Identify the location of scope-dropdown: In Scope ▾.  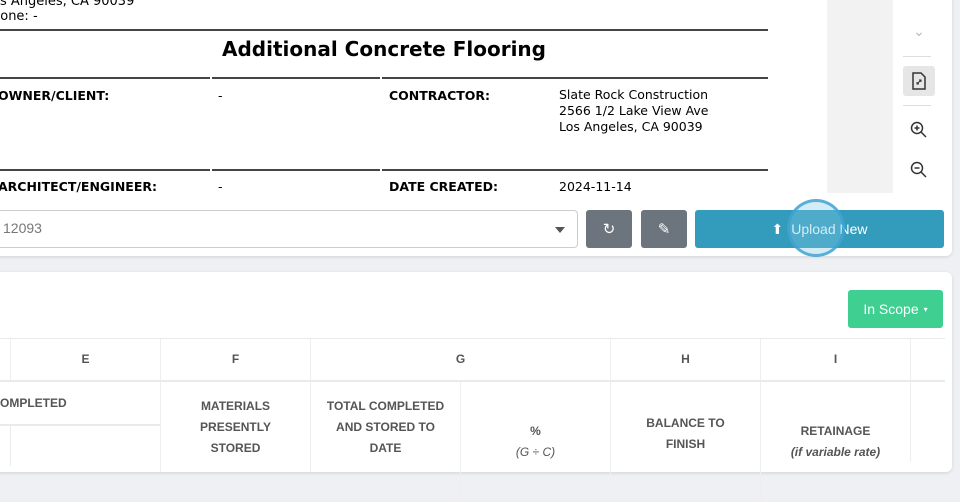
(895, 309).